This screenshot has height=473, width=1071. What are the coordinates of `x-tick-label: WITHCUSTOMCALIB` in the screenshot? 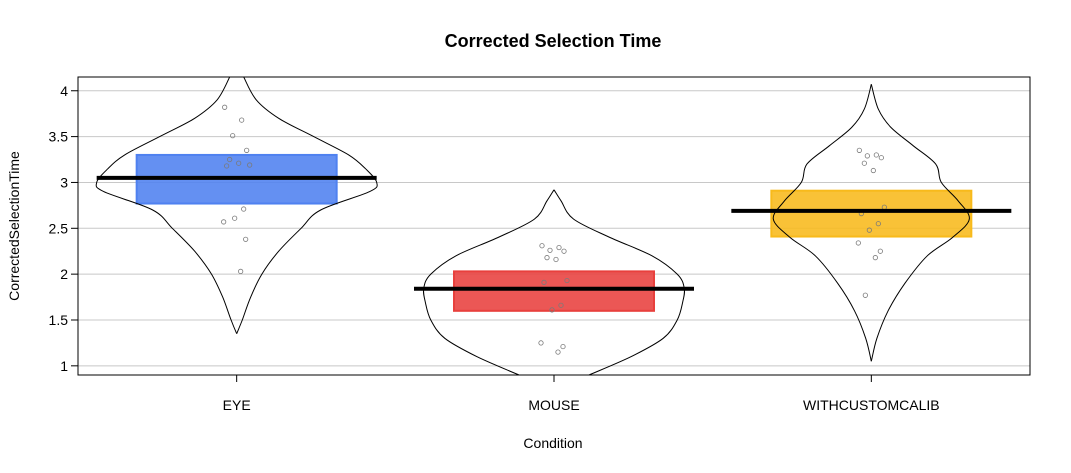 It's located at (871, 405).